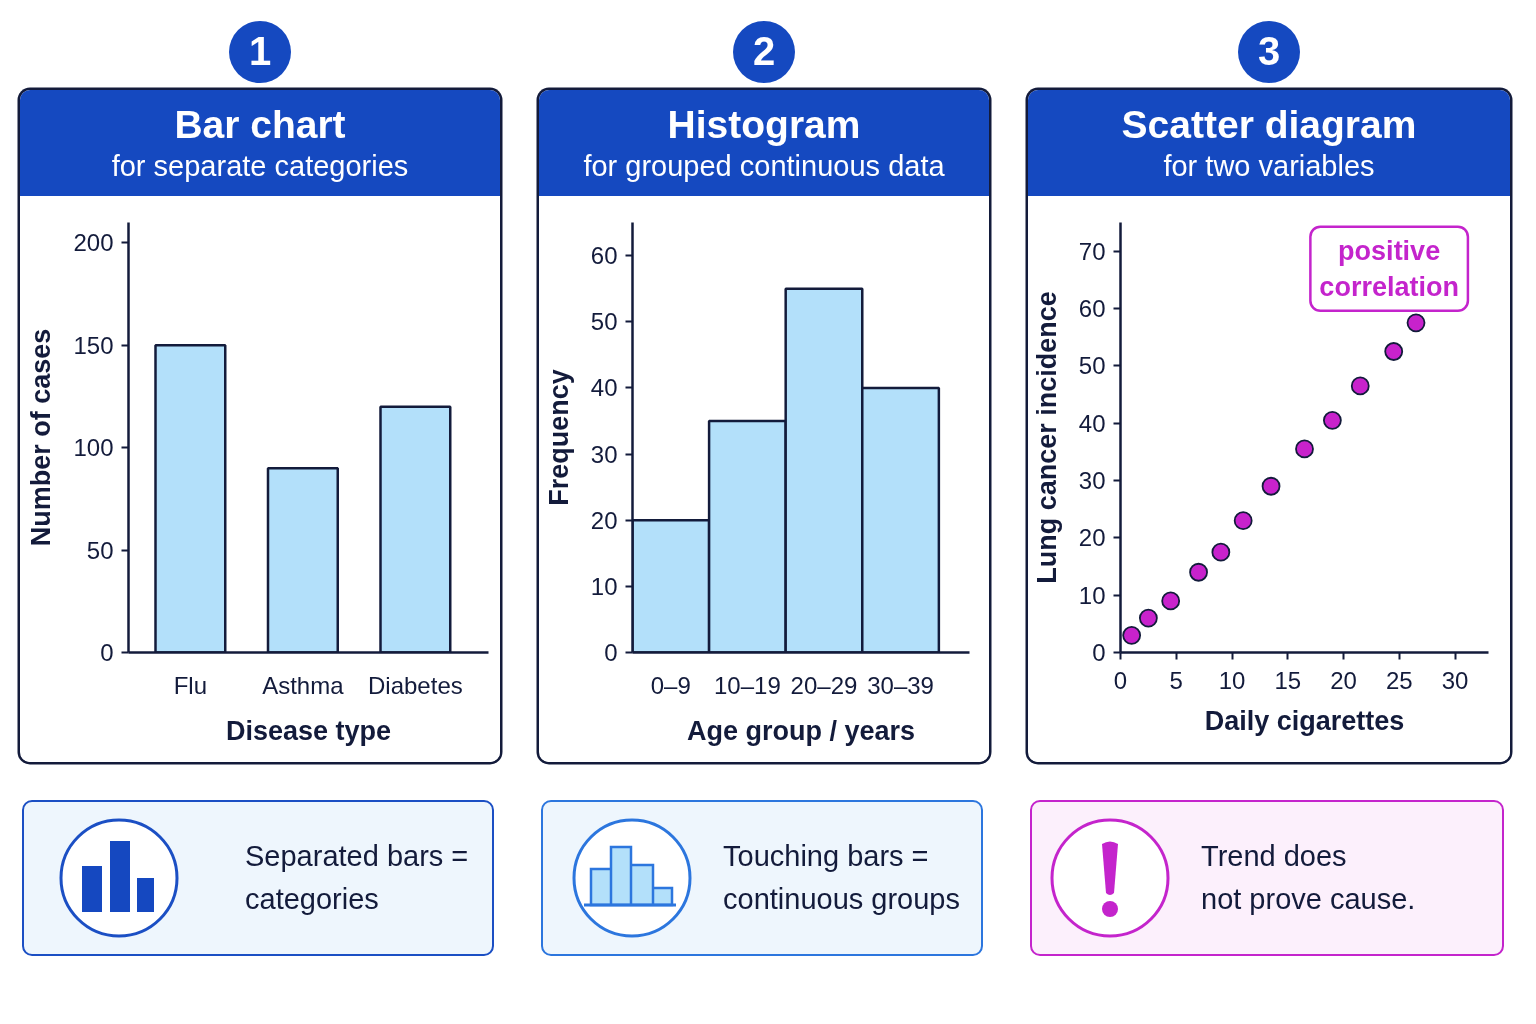 This screenshot has width=1536, height=1024. What do you see at coordinates (1120, 680) in the screenshot?
I see `x-tick-label: 0` at bounding box center [1120, 680].